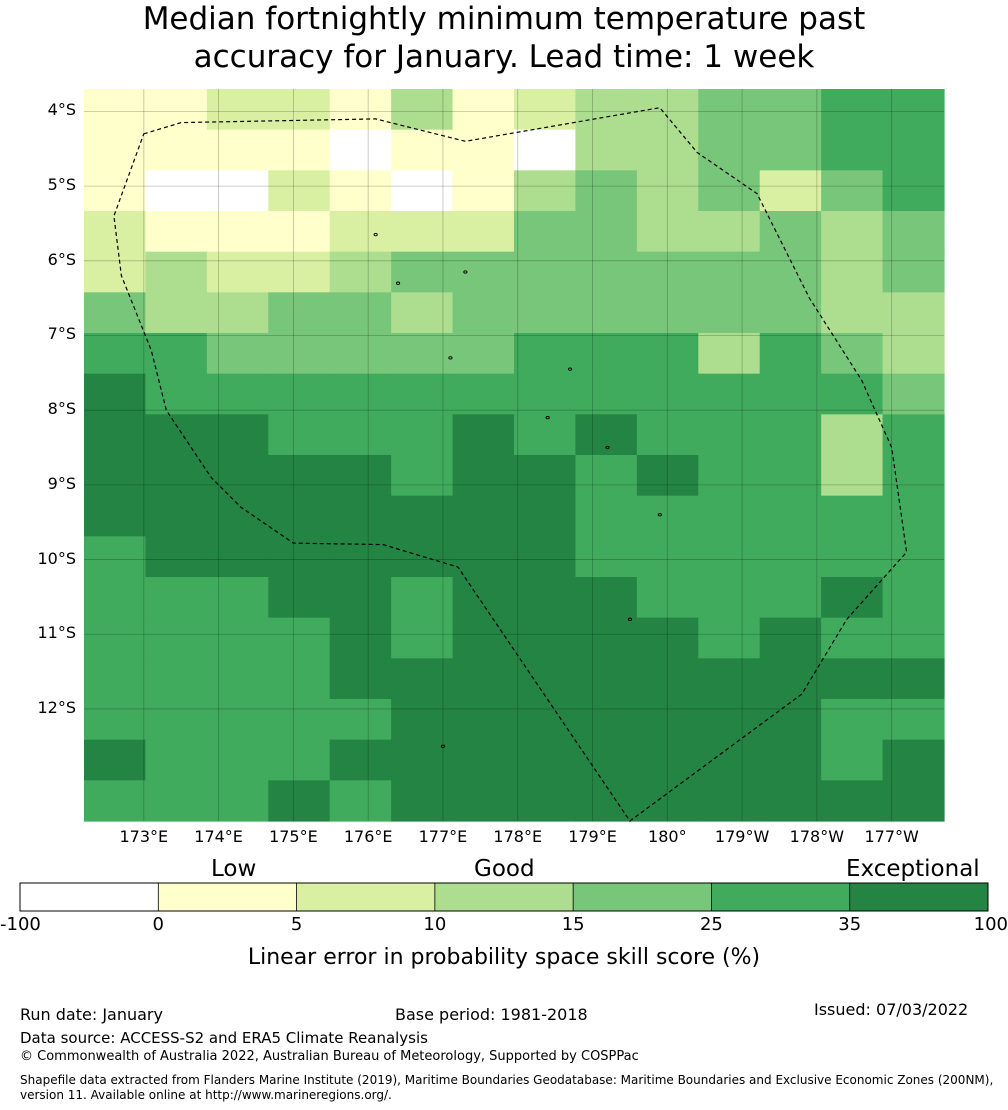 Image resolution: width=1008 pixels, height=1110 pixels. I want to click on islands, so click(517, 490).